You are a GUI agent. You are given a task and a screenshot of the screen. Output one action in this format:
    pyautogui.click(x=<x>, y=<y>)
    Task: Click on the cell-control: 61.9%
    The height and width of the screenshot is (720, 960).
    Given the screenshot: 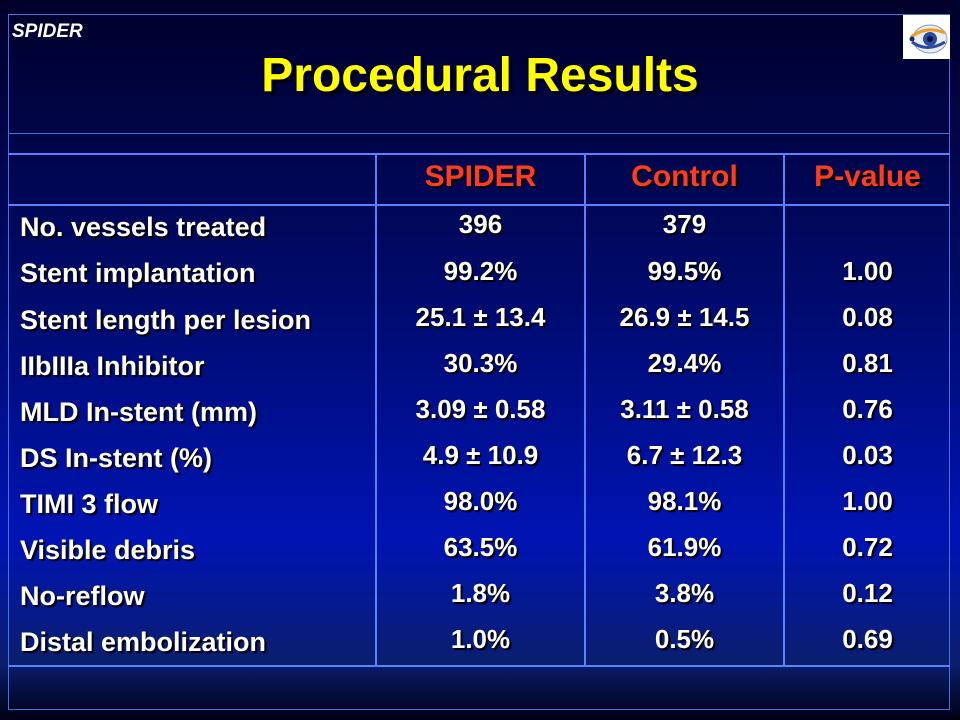 What is the action you would take?
    pyautogui.click(x=684, y=547)
    